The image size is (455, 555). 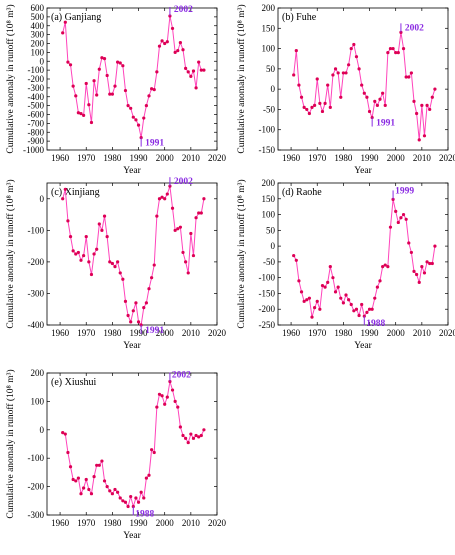 I want to click on y-tick-label: 50, so click(x=271, y=69).